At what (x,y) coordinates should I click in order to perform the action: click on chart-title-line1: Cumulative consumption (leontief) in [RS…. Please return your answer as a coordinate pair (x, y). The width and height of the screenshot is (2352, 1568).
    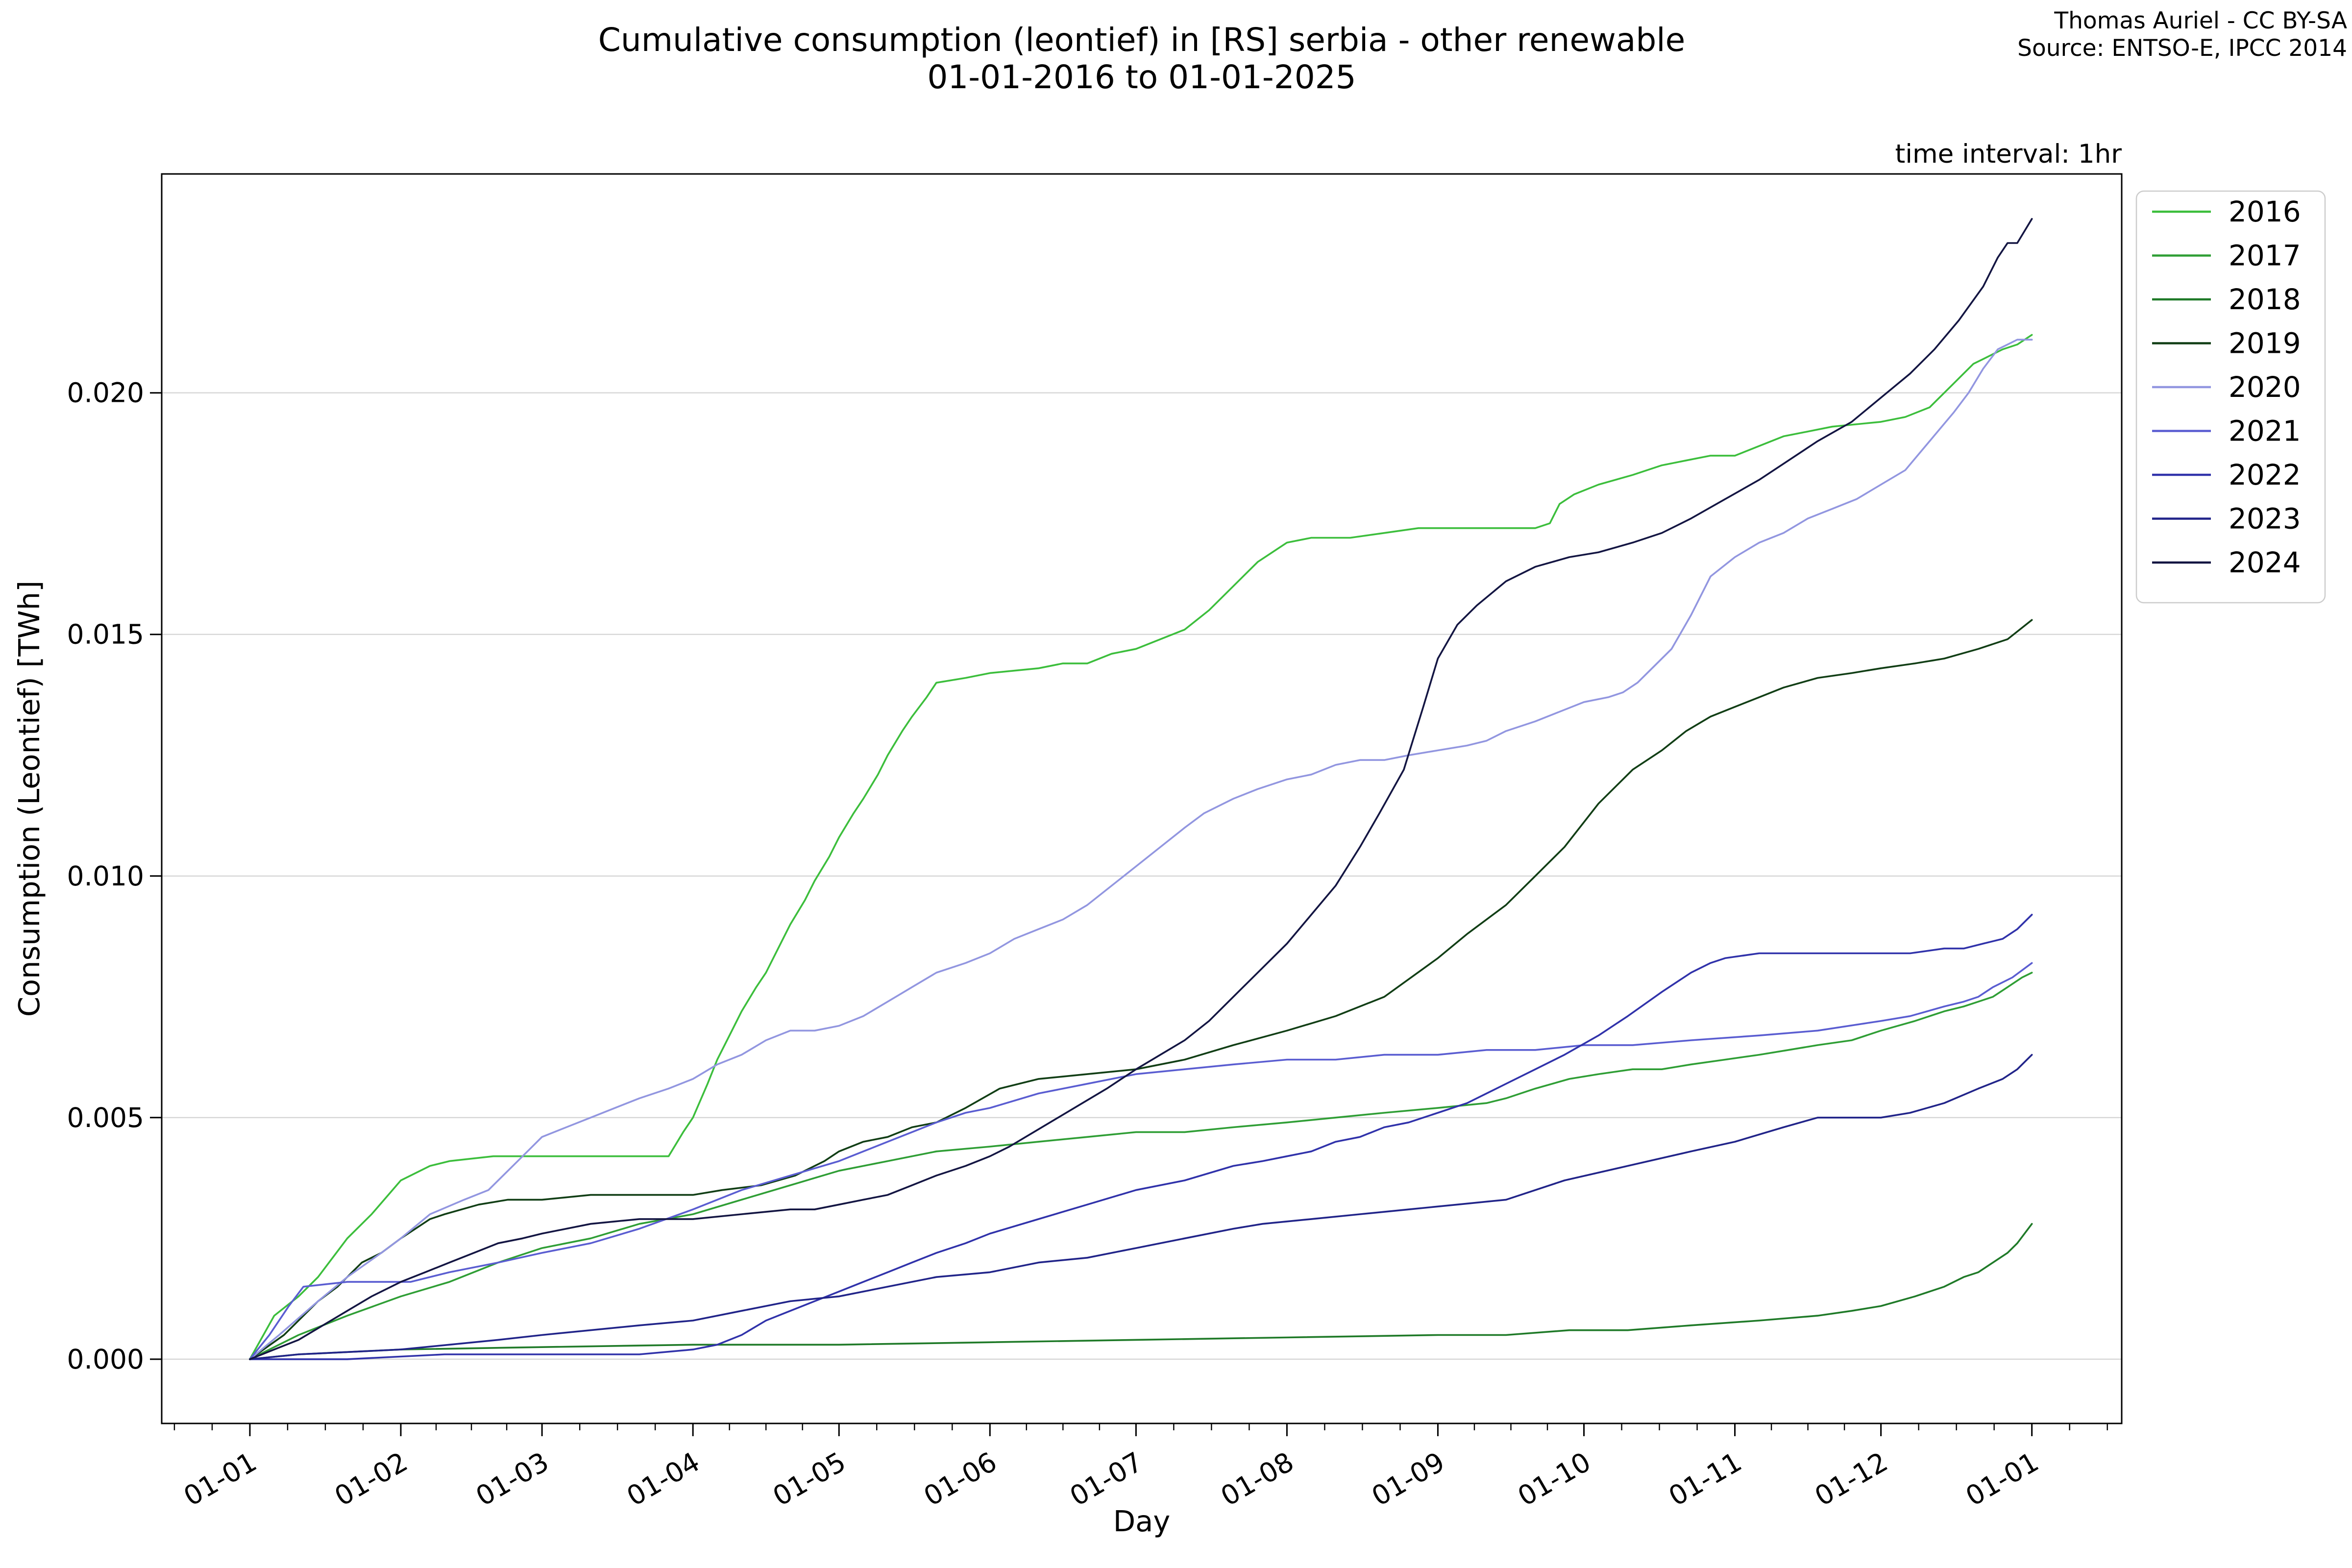
    Looking at the image, I should click on (1141, 40).